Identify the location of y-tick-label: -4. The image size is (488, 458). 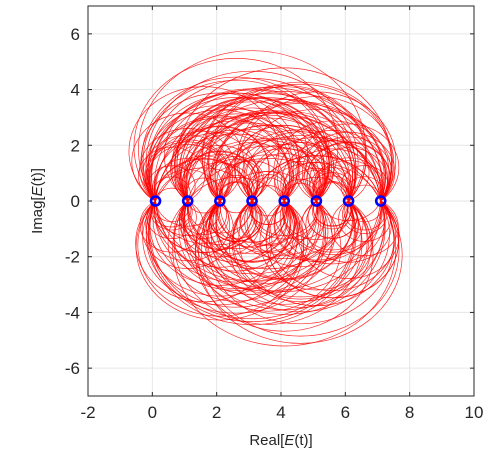
(72, 312).